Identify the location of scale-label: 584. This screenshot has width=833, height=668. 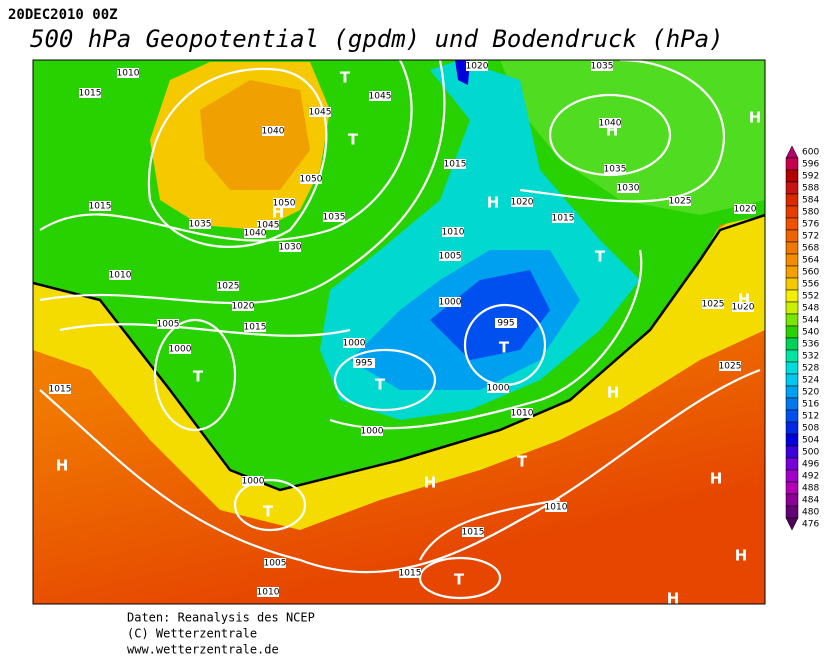
(810, 201).